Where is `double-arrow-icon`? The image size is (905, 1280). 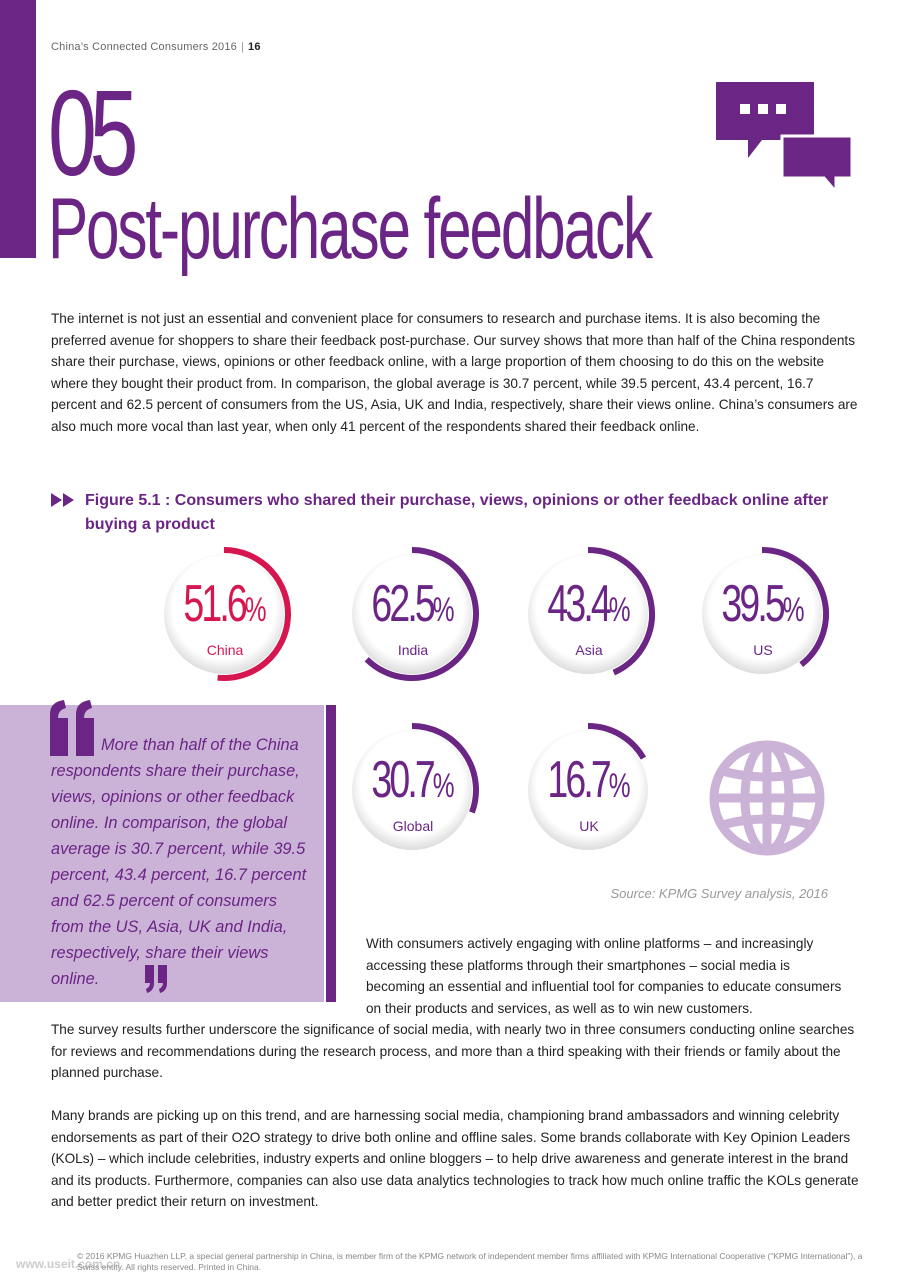 double-arrow-icon is located at coordinates (62, 500).